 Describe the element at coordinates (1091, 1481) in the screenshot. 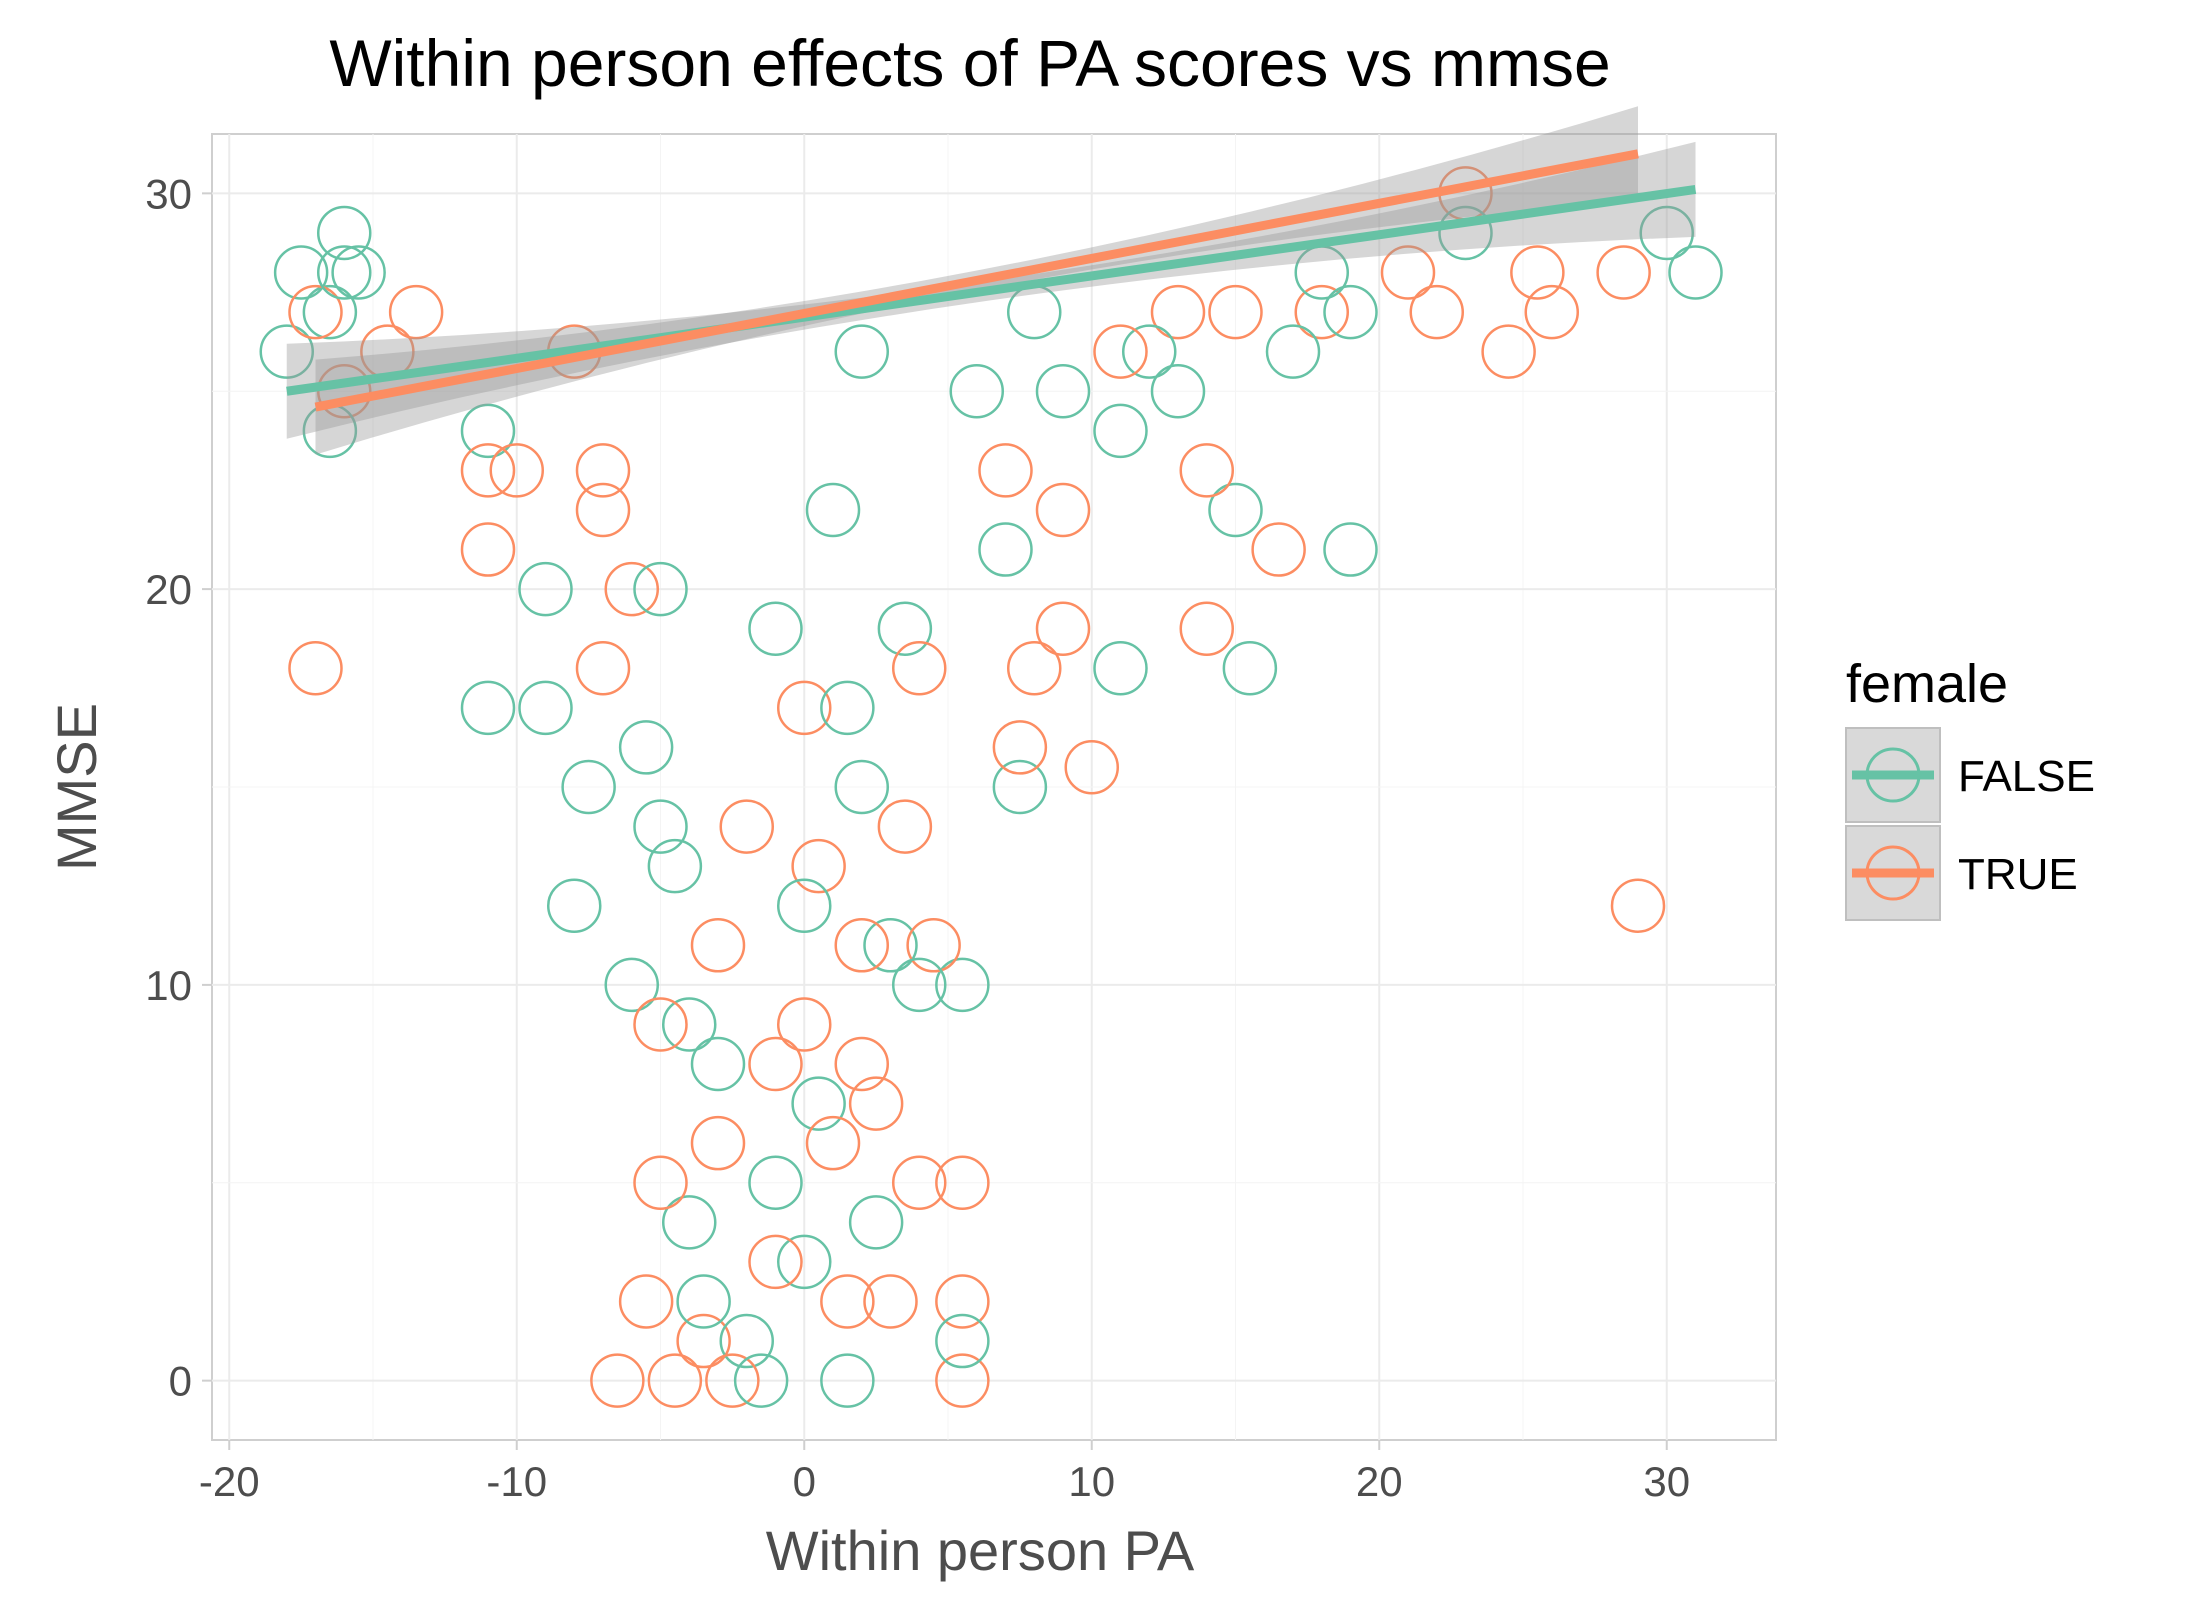

I see `x-tick-label: 10` at that location.